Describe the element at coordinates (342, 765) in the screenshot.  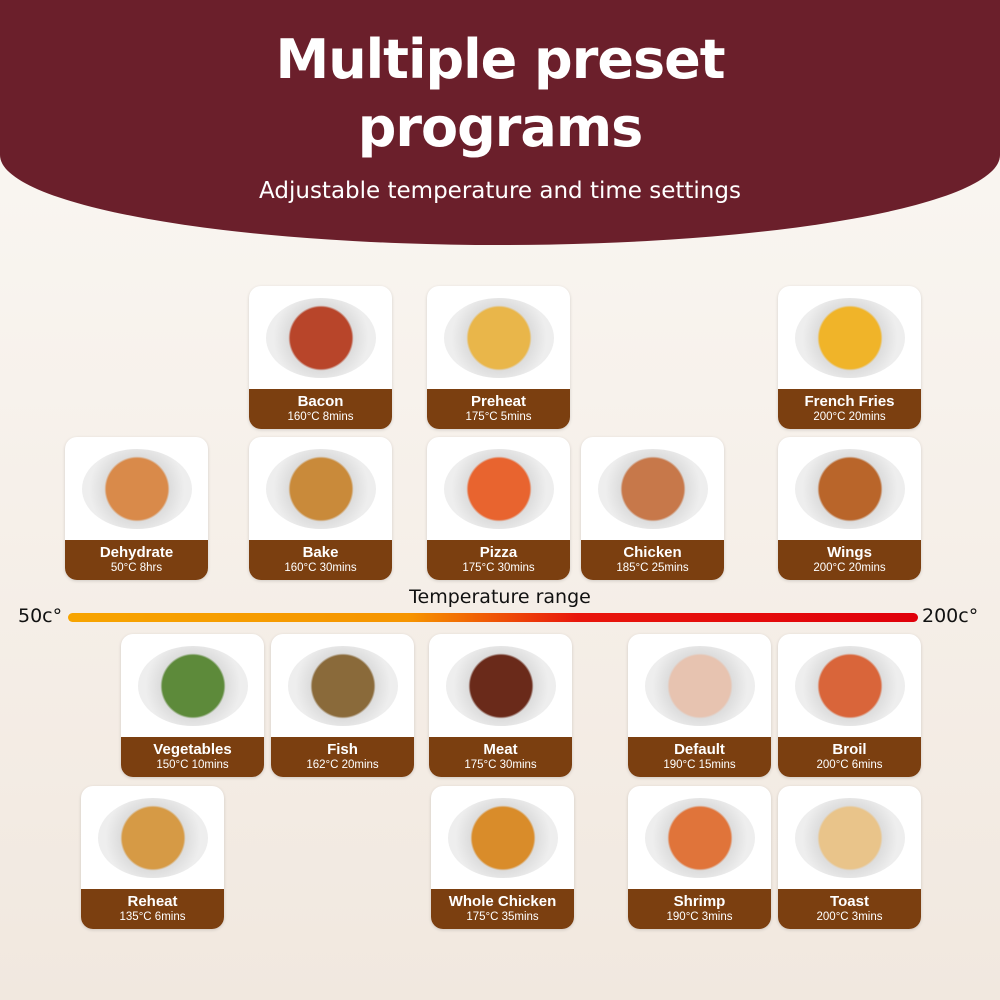
I see `program-setting: 162°C 20mins` at that location.